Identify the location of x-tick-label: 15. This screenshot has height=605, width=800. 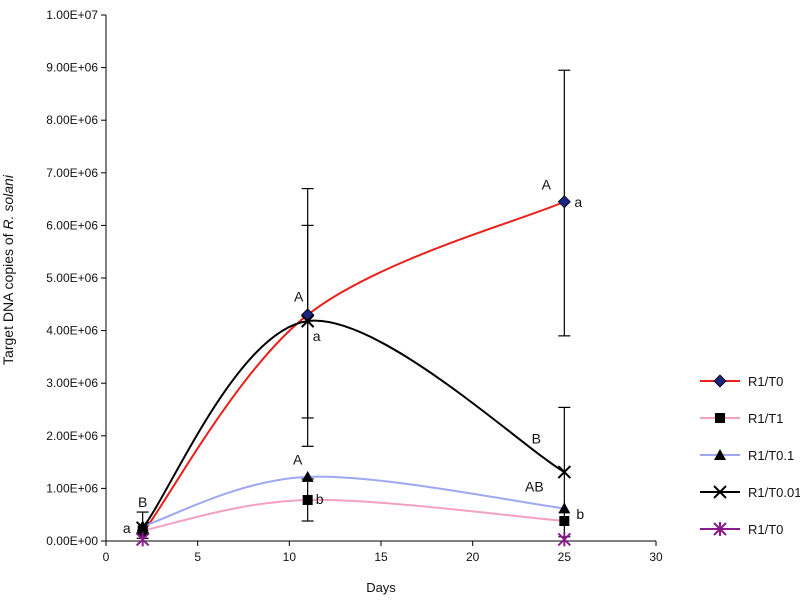
(381, 557).